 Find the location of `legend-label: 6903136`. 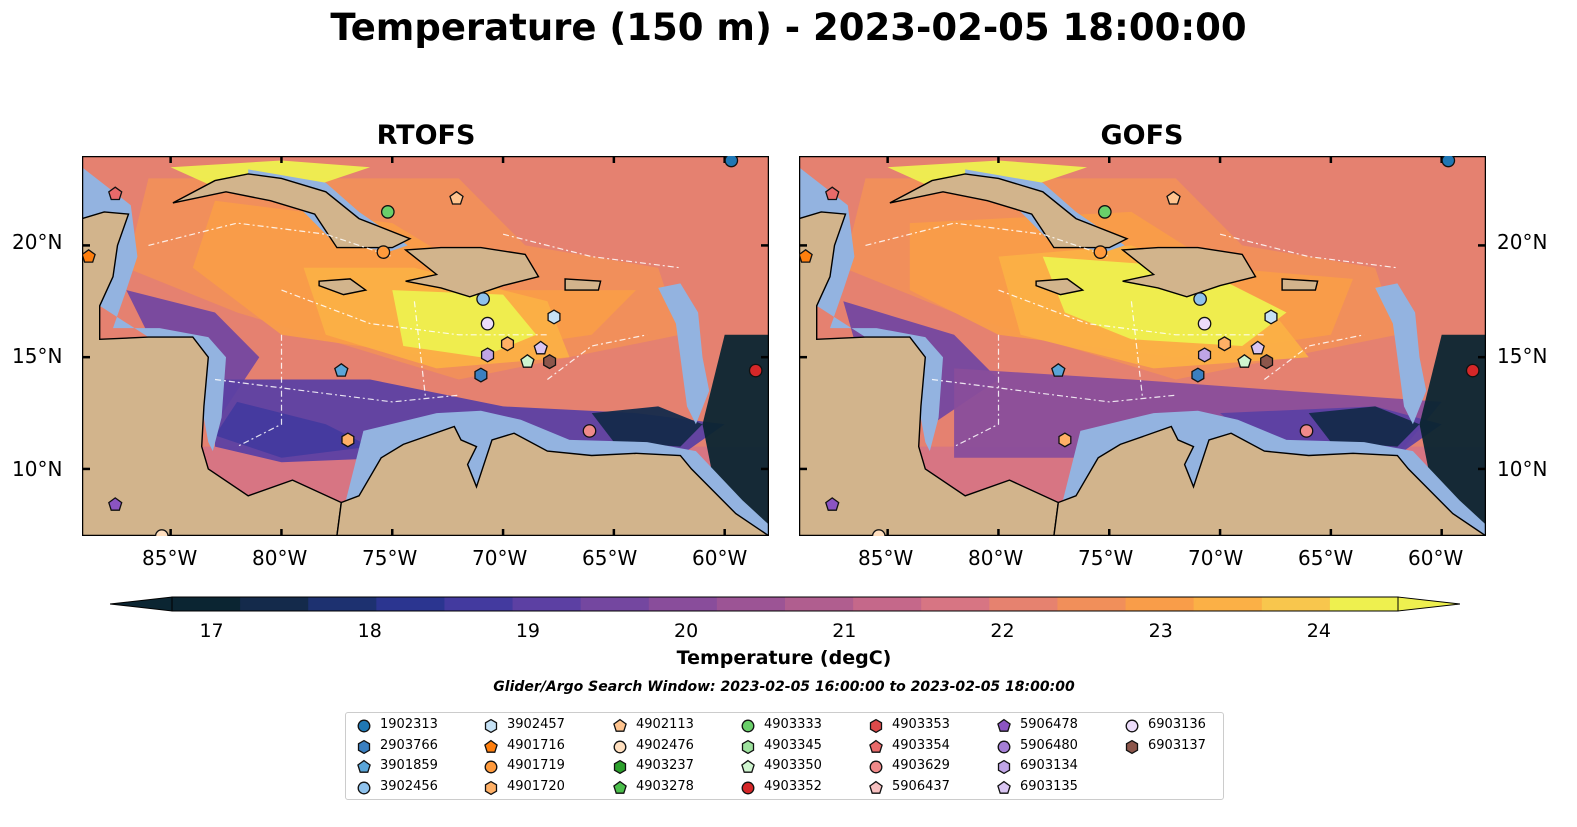

legend-label: 6903136 is located at coordinates (1177, 724).